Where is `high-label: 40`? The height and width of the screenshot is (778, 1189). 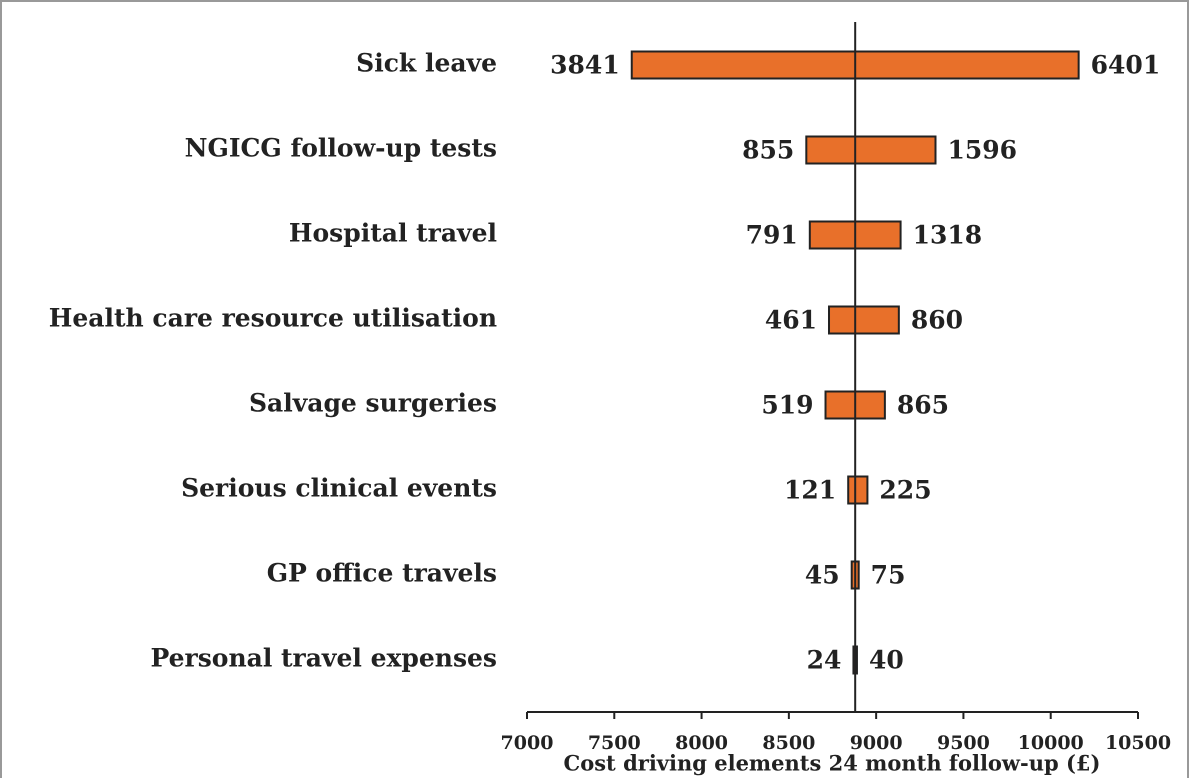 high-label: 40 is located at coordinates (886, 660).